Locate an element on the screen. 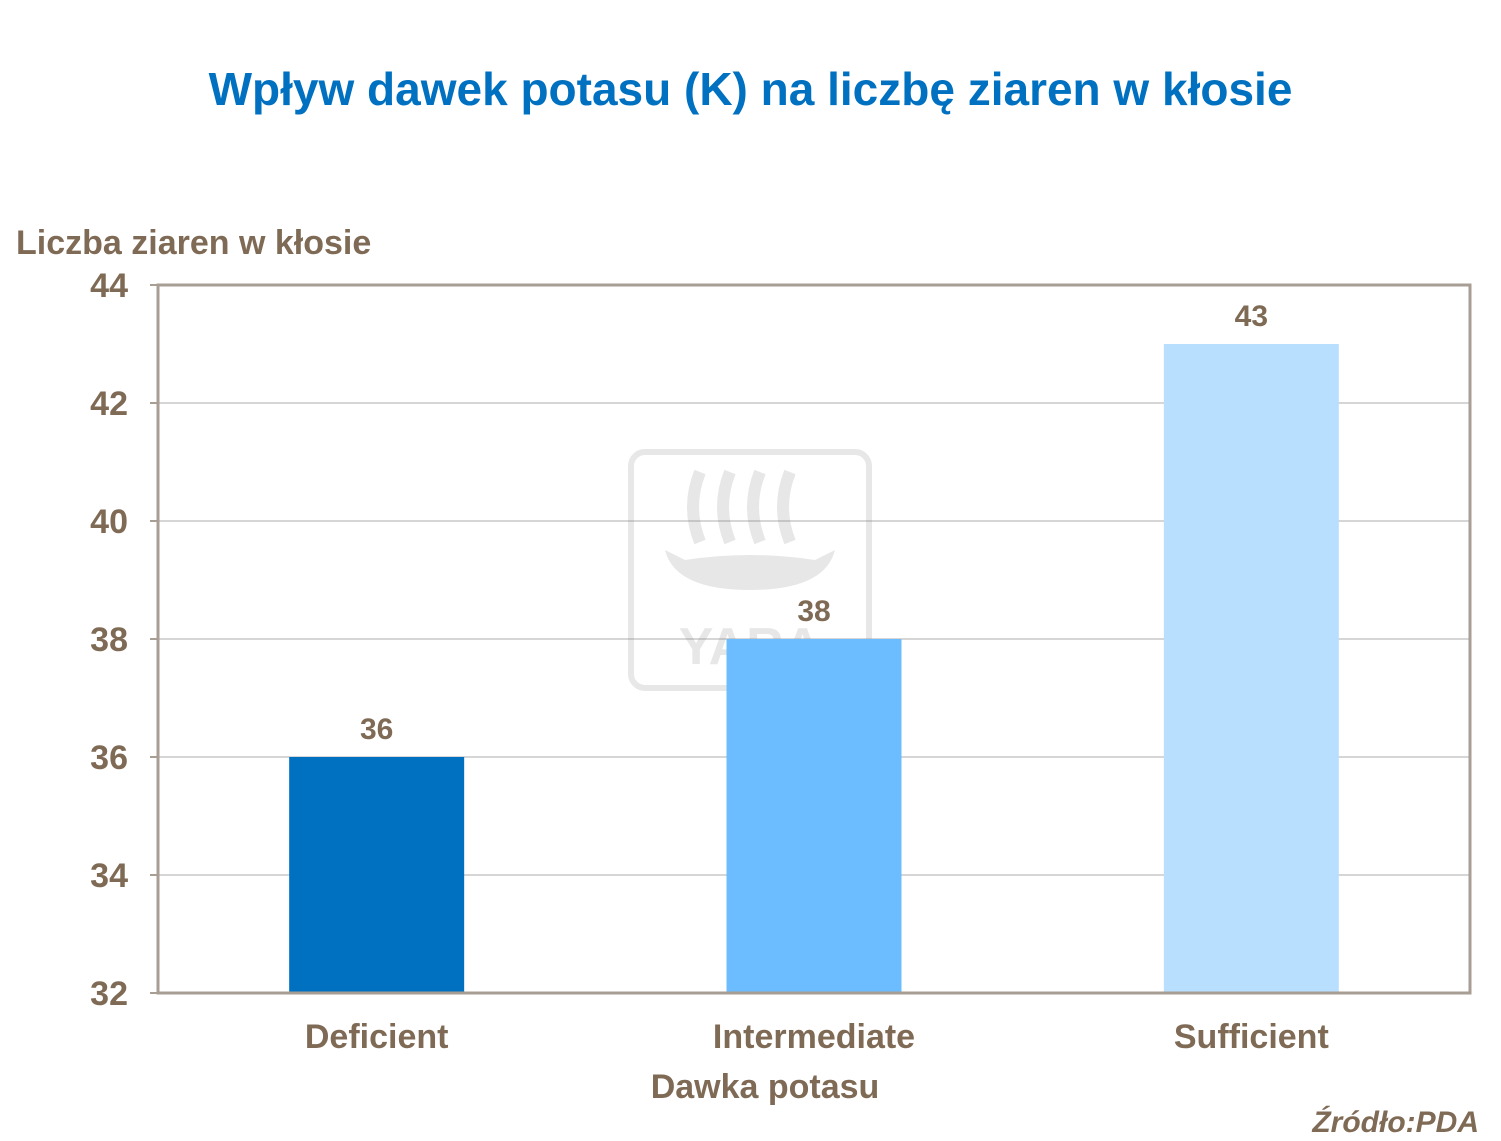  category-label: Intermediate is located at coordinates (814, 1037).